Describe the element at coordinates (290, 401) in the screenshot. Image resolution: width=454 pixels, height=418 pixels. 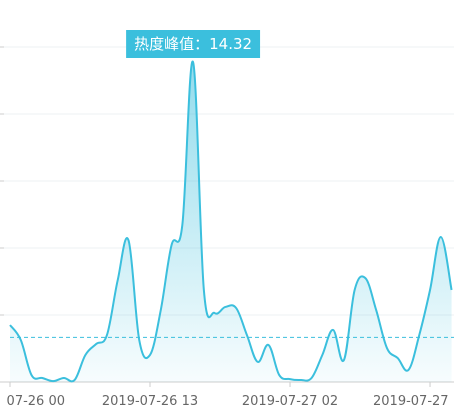
I see `x-tick-label: 2019-07-27 02` at that location.